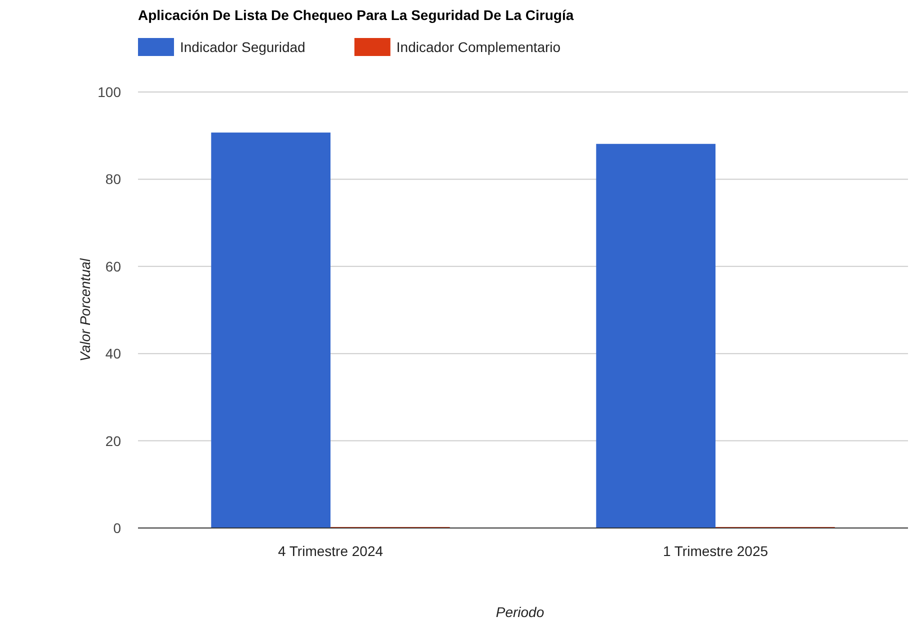 The image size is (910, 624). I want to click on x-tick-label: 4 Trimestre 2024, so click(331, 551).